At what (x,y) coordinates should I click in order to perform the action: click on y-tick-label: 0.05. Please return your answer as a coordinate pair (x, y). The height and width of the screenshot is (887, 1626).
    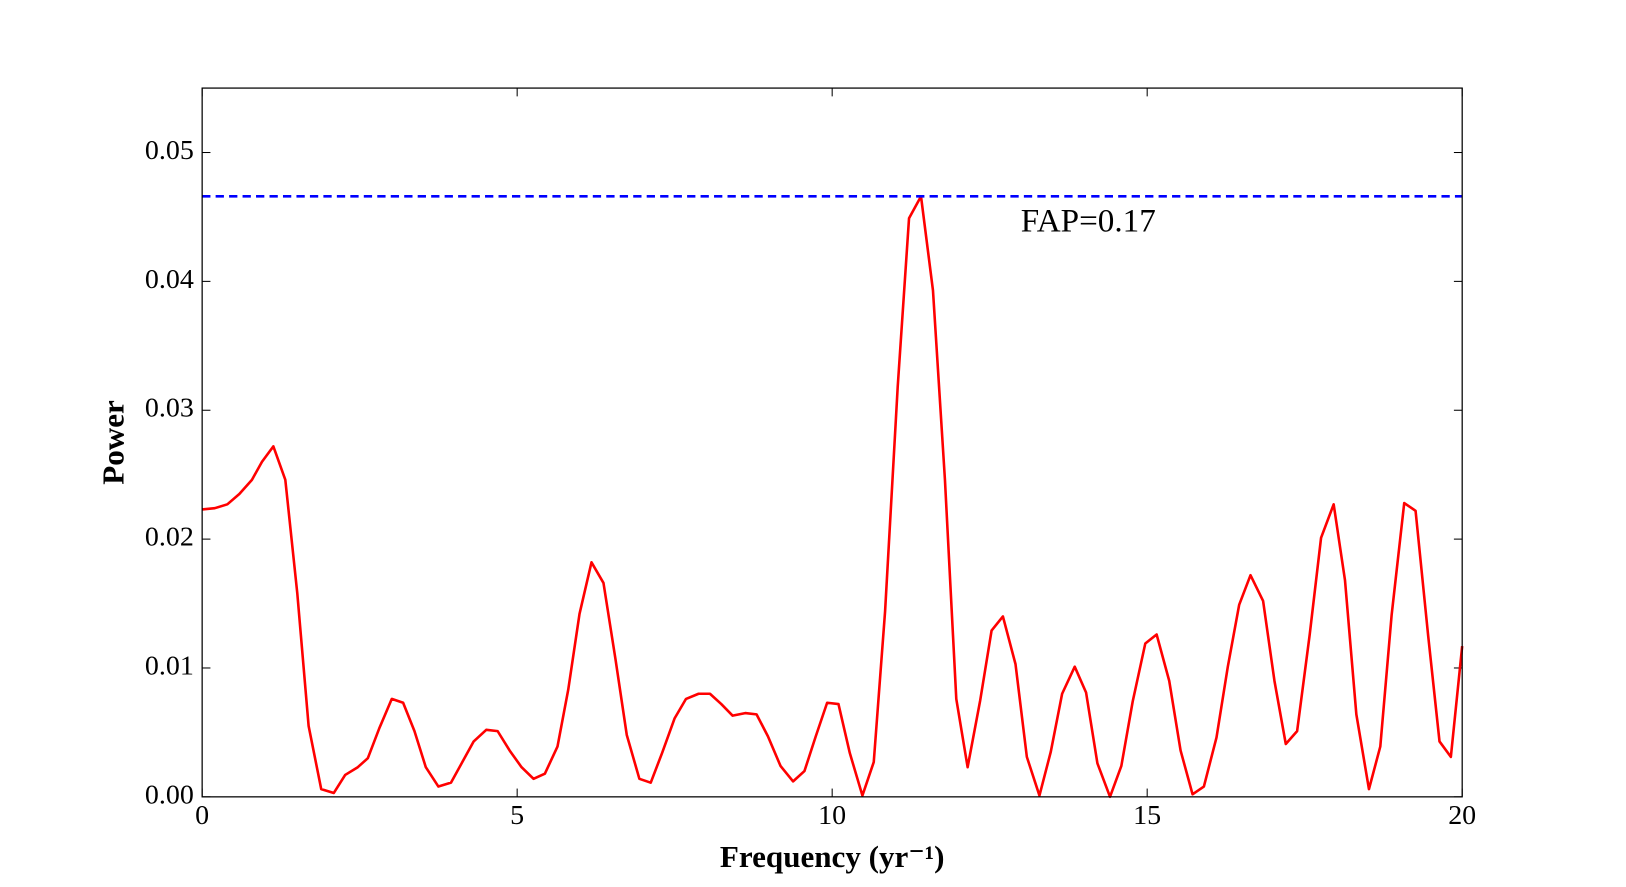
    Looking at the image, I should click on (169, 150).